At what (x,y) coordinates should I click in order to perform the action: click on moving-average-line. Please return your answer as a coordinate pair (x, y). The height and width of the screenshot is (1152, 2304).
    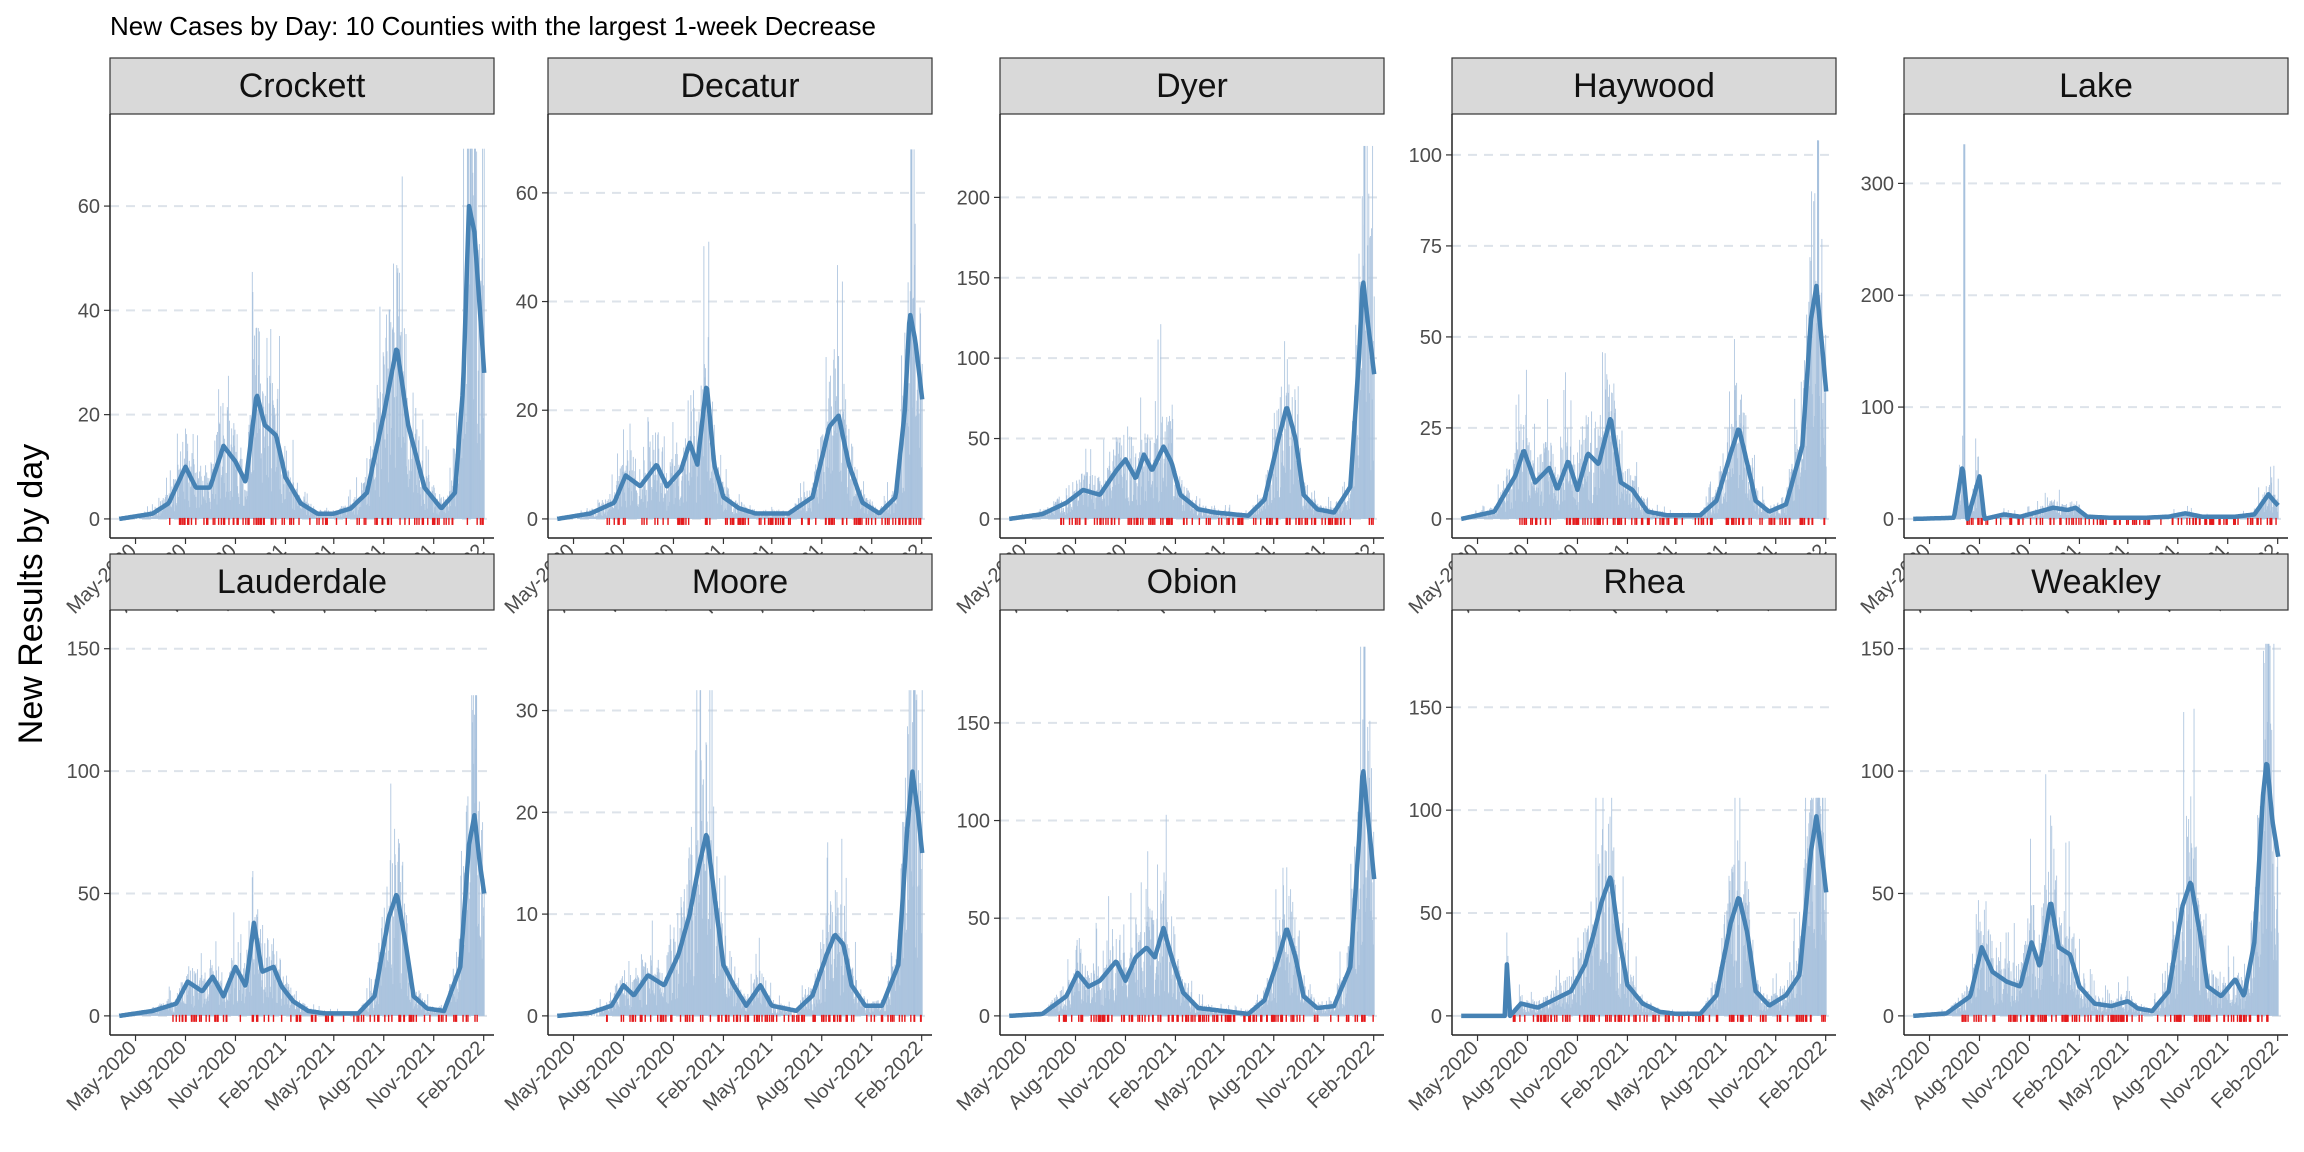
    Looking at the image, I should click on (1192, 401).